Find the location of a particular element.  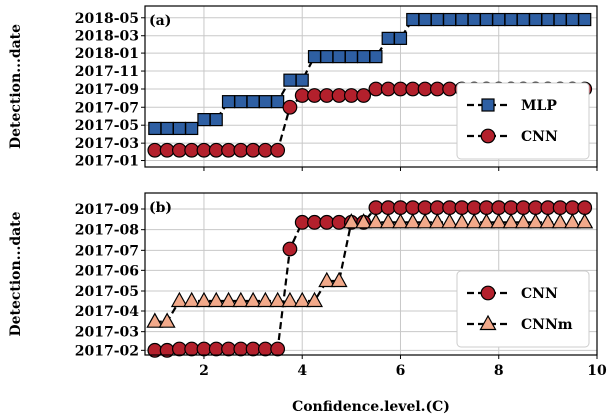

x-tick-label: 6 is located at coordinates (401, 371).